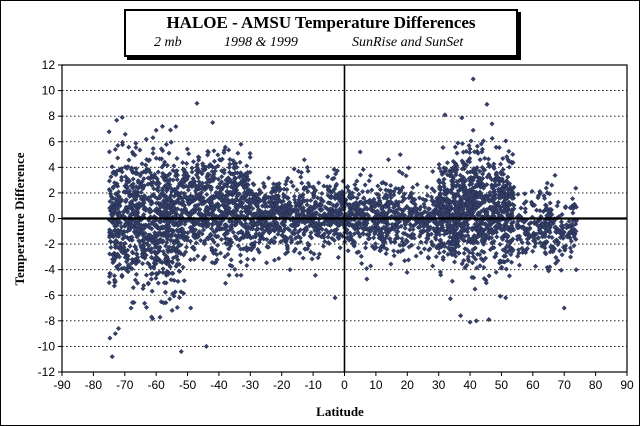 The width and height of the screenshot is (640, 426). What do you see at coordinates (51, 116) in the screenshot?
I see `y-tick-label: 8` at bounding box center [51, 116].